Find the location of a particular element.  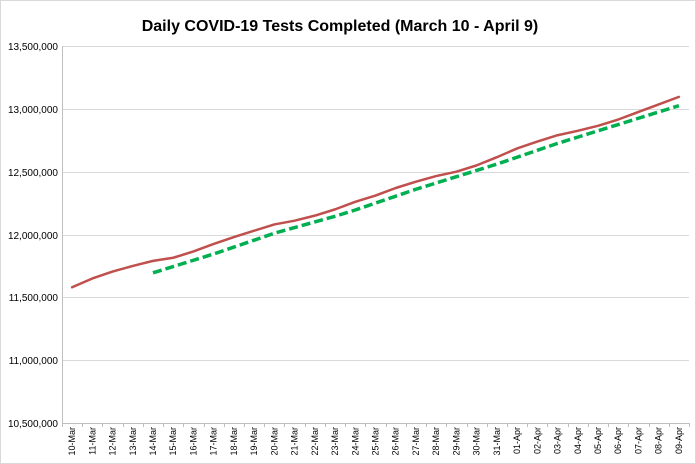

x-tick-label: 10-Mar is located at coordinates (72, 441).